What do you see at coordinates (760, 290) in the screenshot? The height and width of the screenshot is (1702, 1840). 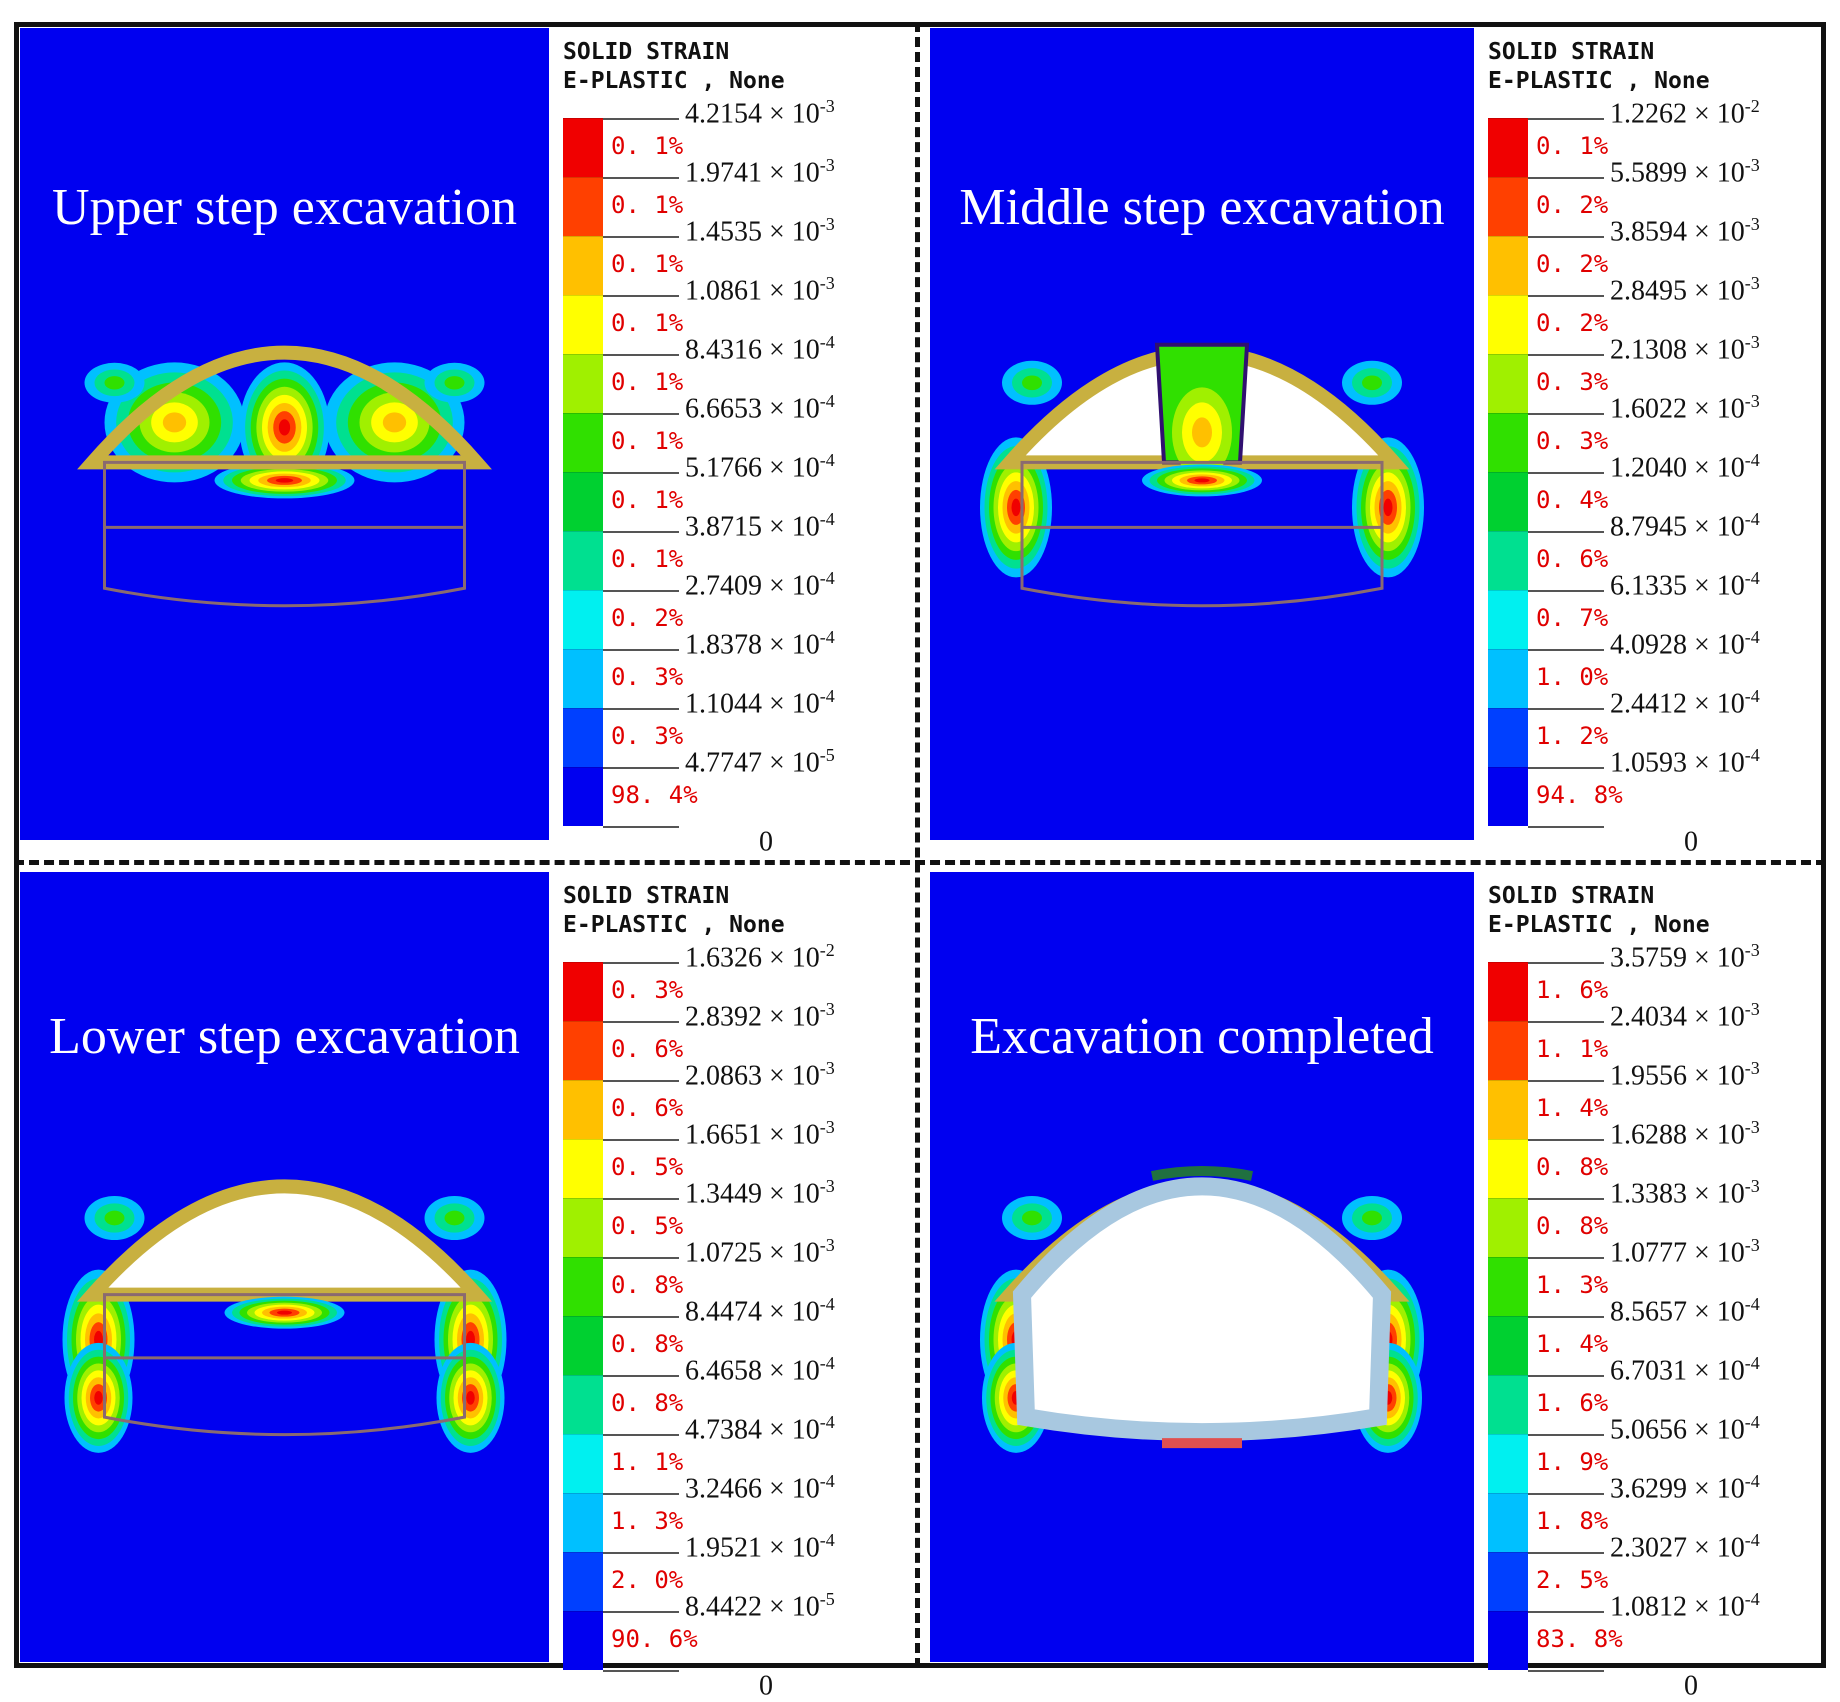 I see `legend-value: 1.0861 × 10⁻³` at bounding box center [760, 290].